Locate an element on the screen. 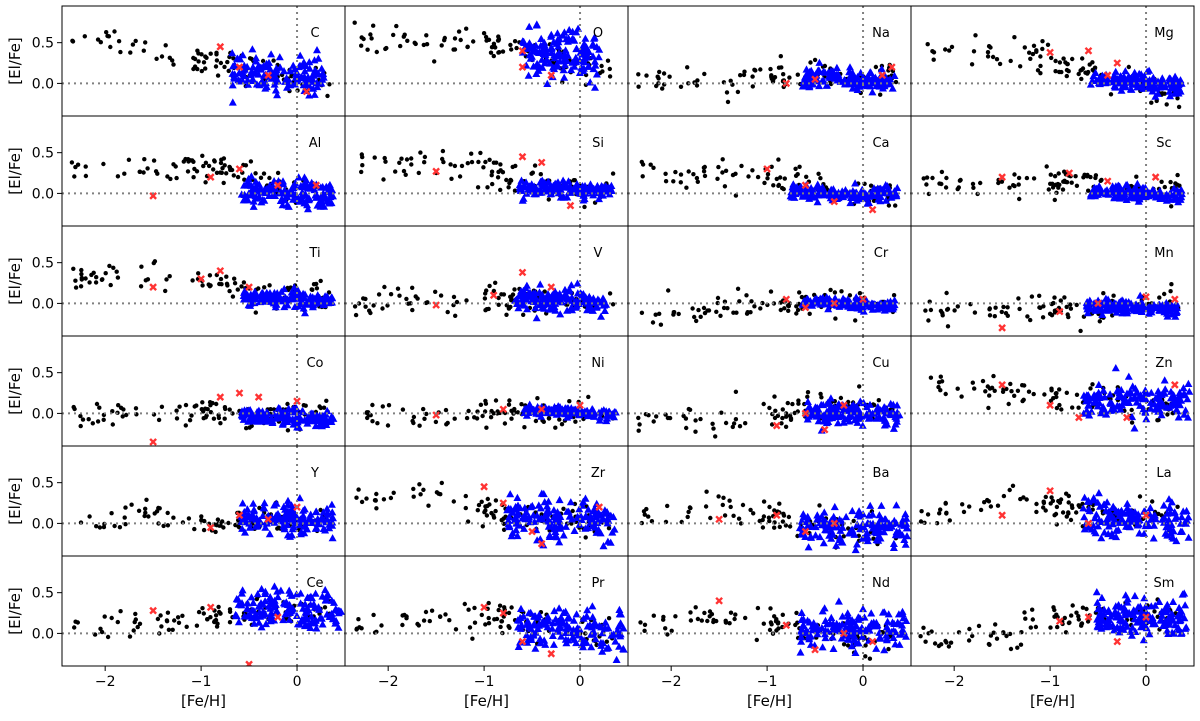 The height and width of the screenshot is (721, 1200). y-tick-label: 0.5 is located at coordinates (43, 44).